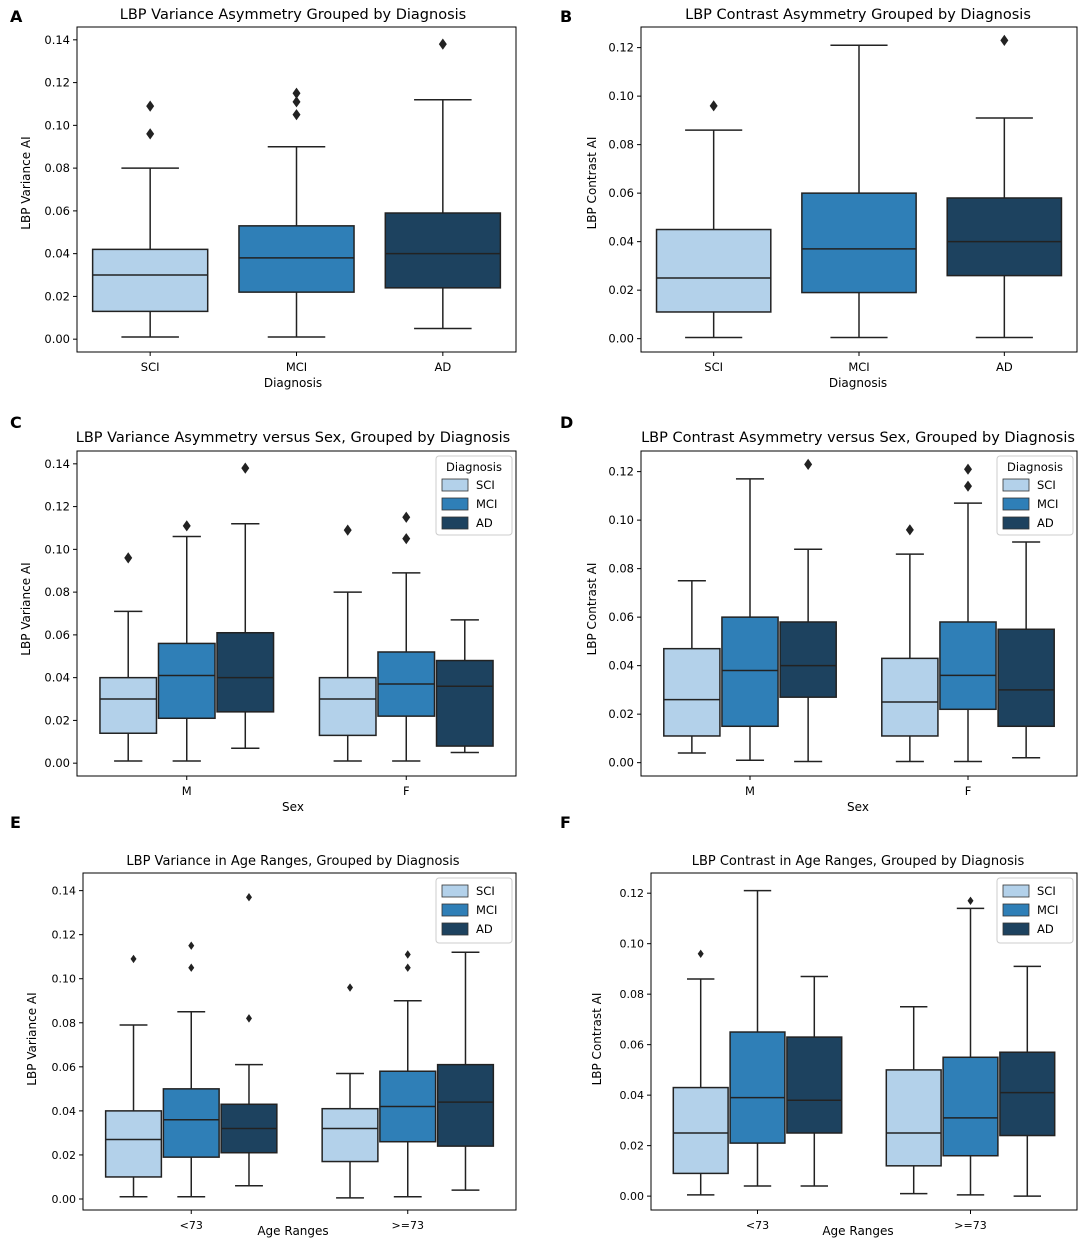  What do you see at coordinates (757, 1225) in the screenshot?
I see `x-tick-label: <73` at bounding box center [757, 1225].